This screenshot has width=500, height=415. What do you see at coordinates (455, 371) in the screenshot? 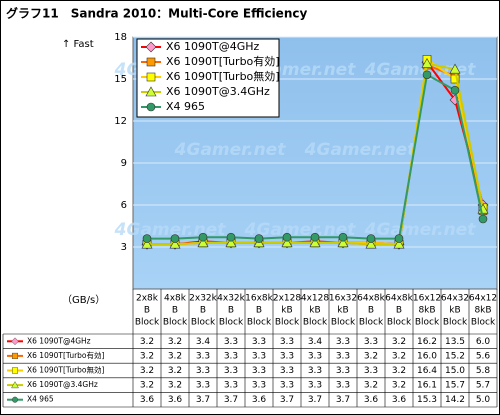
I see `table-cell: 15.0` at bounding box center [455, 371].